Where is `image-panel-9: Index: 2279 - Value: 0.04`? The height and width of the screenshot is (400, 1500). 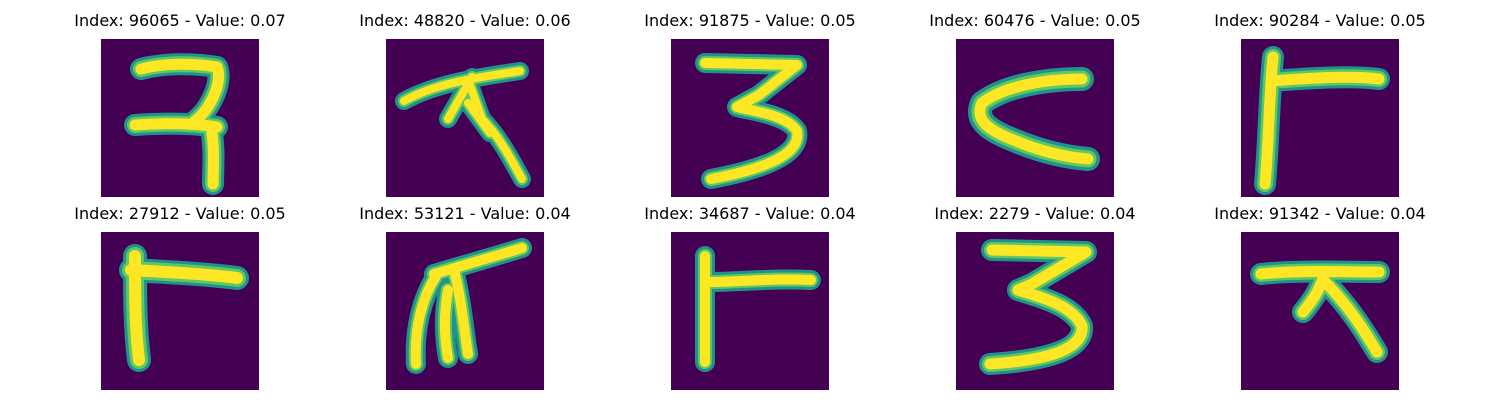 image-panel-9: Index: 2279 - Value: 0.04 is located at coordinates (1035, 297).